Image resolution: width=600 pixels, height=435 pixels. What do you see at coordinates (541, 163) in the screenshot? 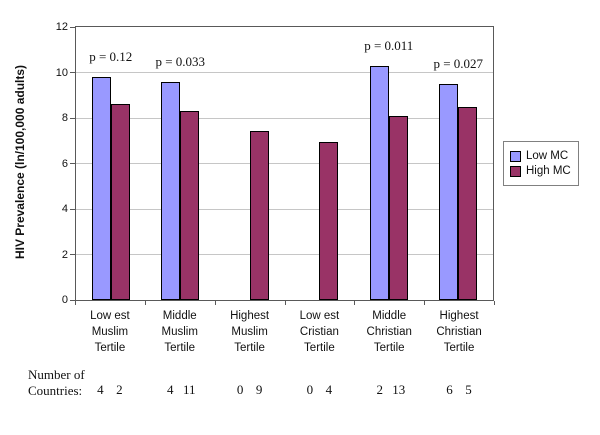
I see `legend: Low MC High MC` at bounding box center [541, 163].